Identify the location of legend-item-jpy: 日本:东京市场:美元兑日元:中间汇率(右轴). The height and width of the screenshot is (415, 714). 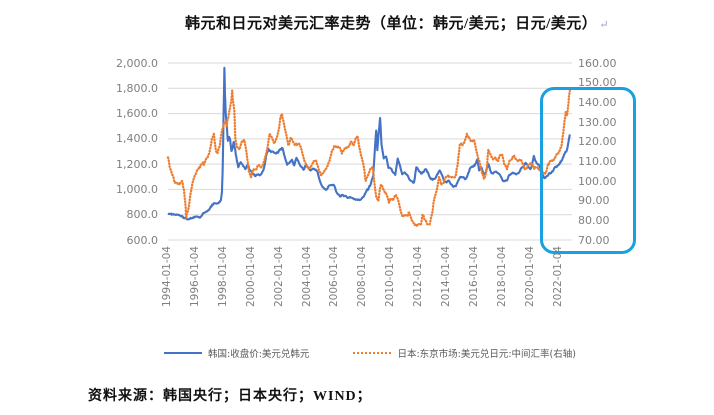
(464, 353).